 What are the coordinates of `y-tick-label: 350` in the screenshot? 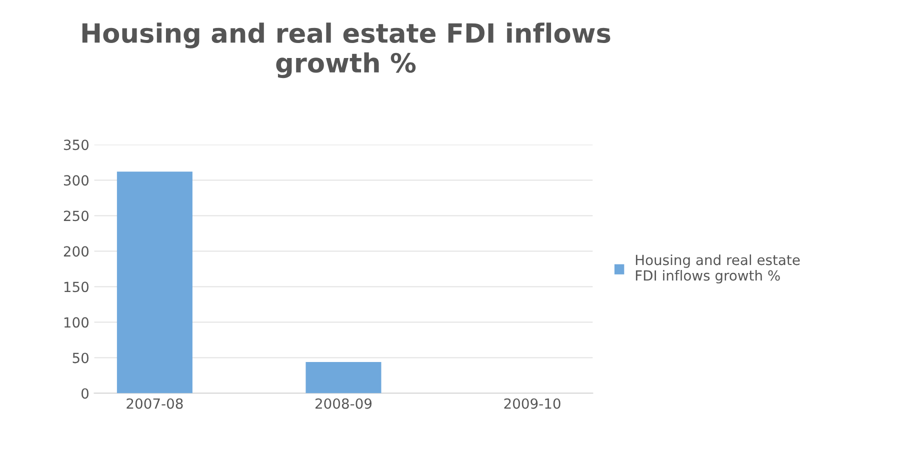 It's located at (76, 145).